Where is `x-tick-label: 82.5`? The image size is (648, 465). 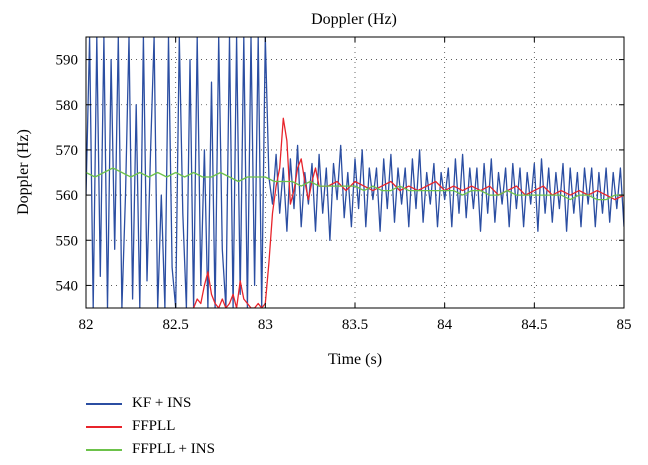
x-tick-label: 82.5 is located at coordinates (176, 325).